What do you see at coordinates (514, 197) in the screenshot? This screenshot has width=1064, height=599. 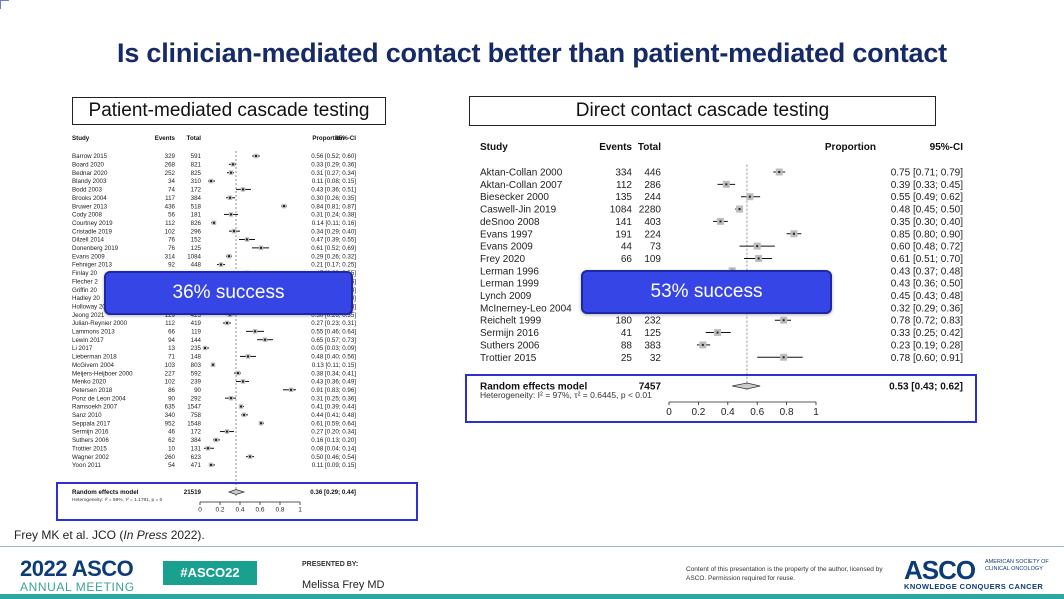 I see `right-study-label: Biesecker 2000` at bounding box center [514, 197].